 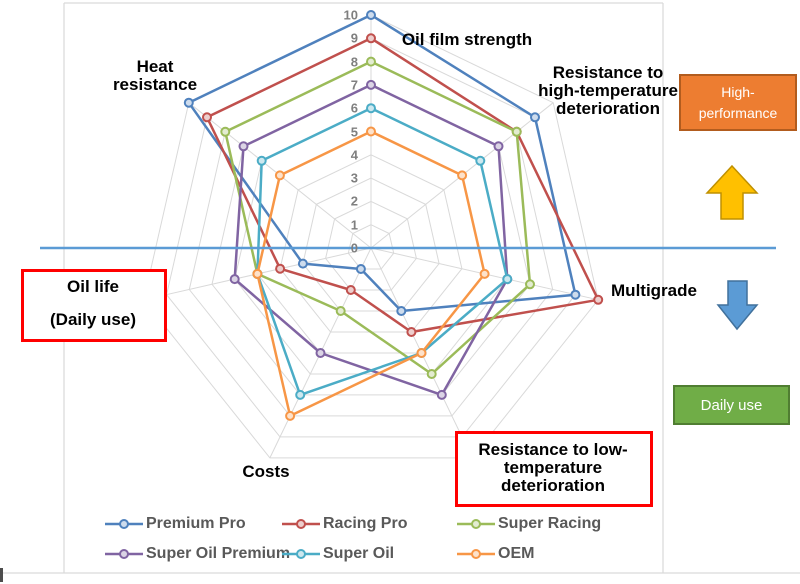 What do you see at coordinates (350, 15) in the screenshot?
I see `tick-label-10: 10` at bounding box center [350, 15].